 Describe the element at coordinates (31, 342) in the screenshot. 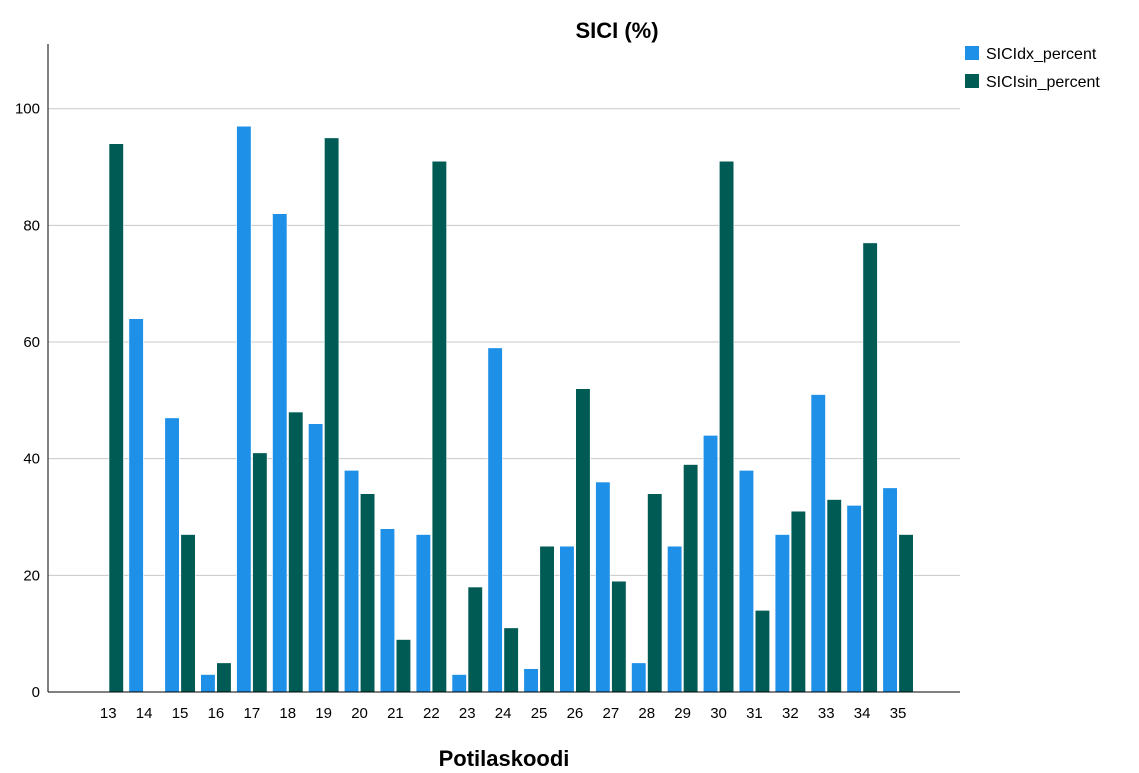

I see `y-tick-label: 60` at that location.